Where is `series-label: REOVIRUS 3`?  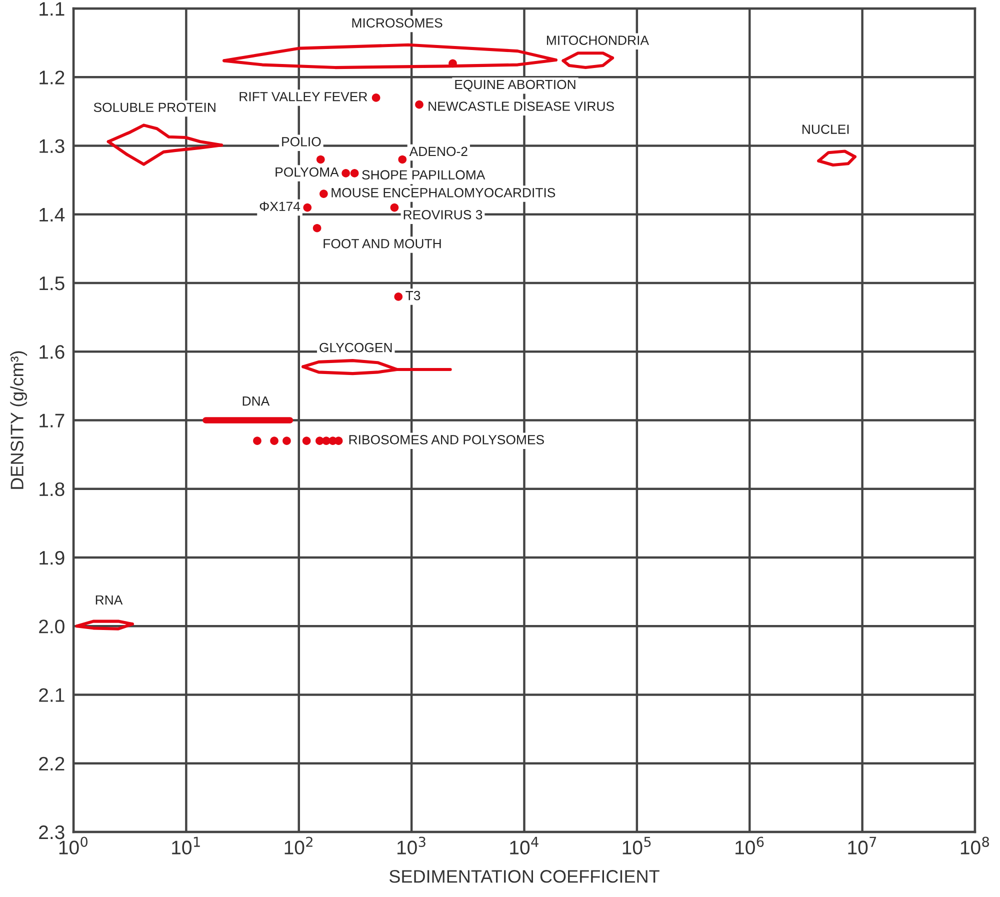
series-label: REOVIRUS 3 is located at coordinates (443, 215).